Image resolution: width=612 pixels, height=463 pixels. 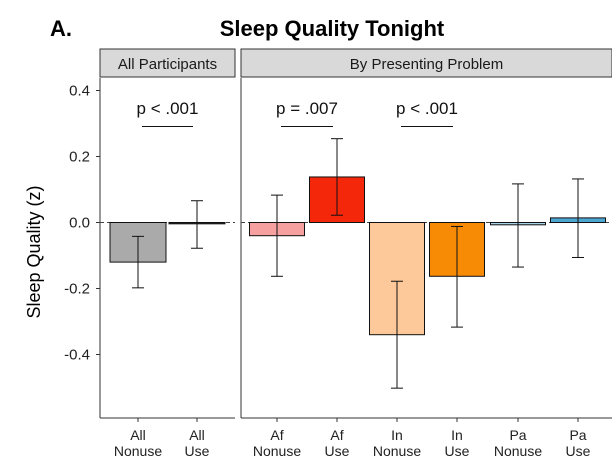 What do you see at coordinates (332, 28) in the screenshot?
I see `chart-title: Sleep Quality Tonight` at bounding box center [332, 28].